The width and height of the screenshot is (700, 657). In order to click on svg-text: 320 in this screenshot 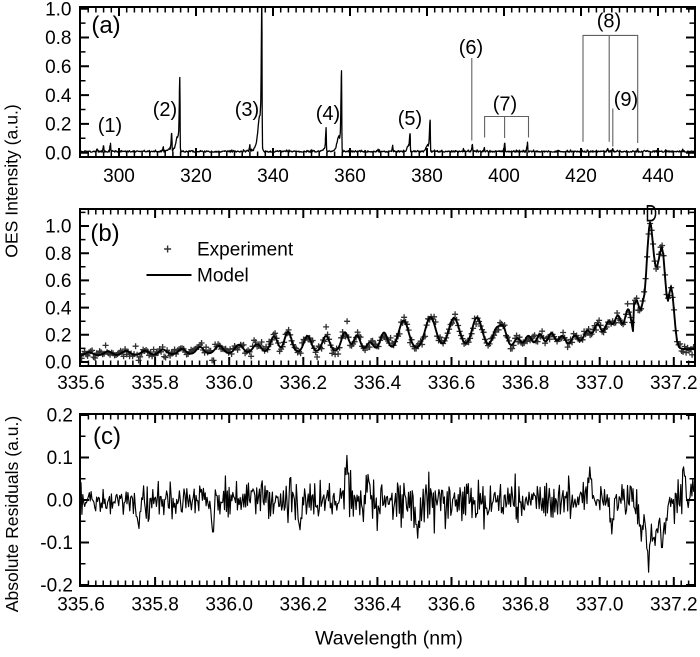, I will do `click(196, 176)`.